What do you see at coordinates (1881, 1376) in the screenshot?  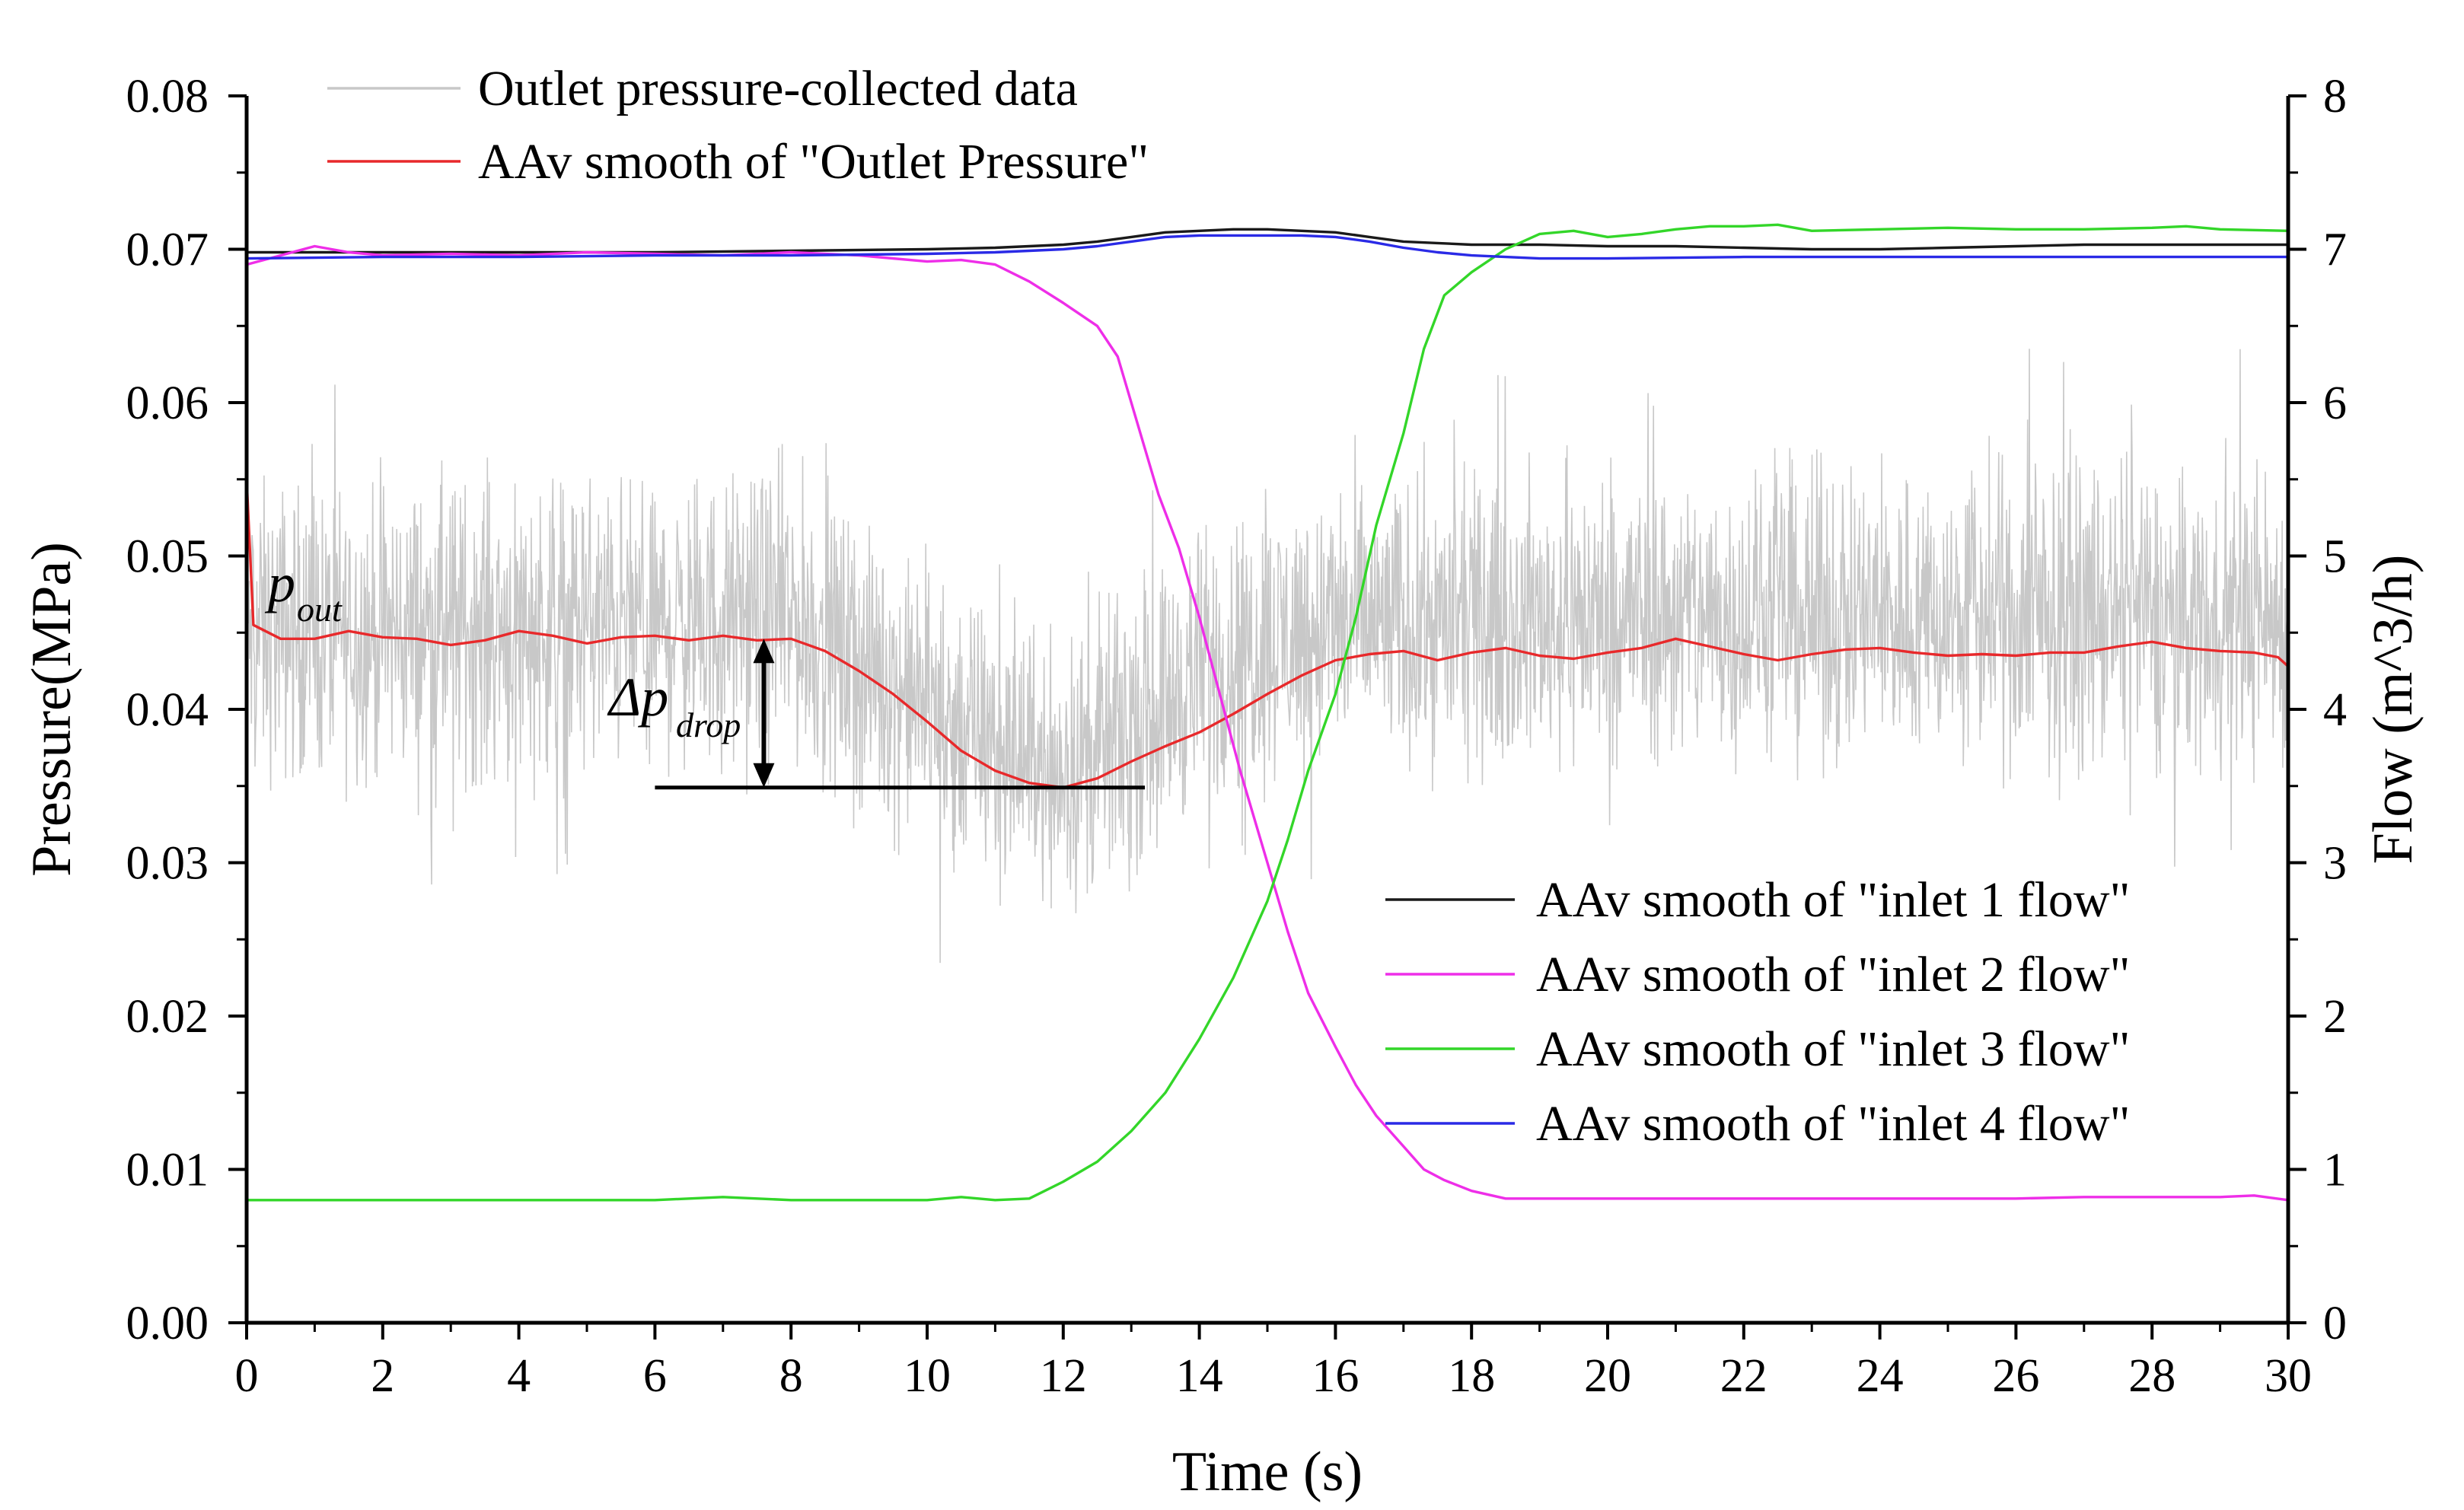 I see `x-tick-label: 24` at bounding box center [1881, 1376].